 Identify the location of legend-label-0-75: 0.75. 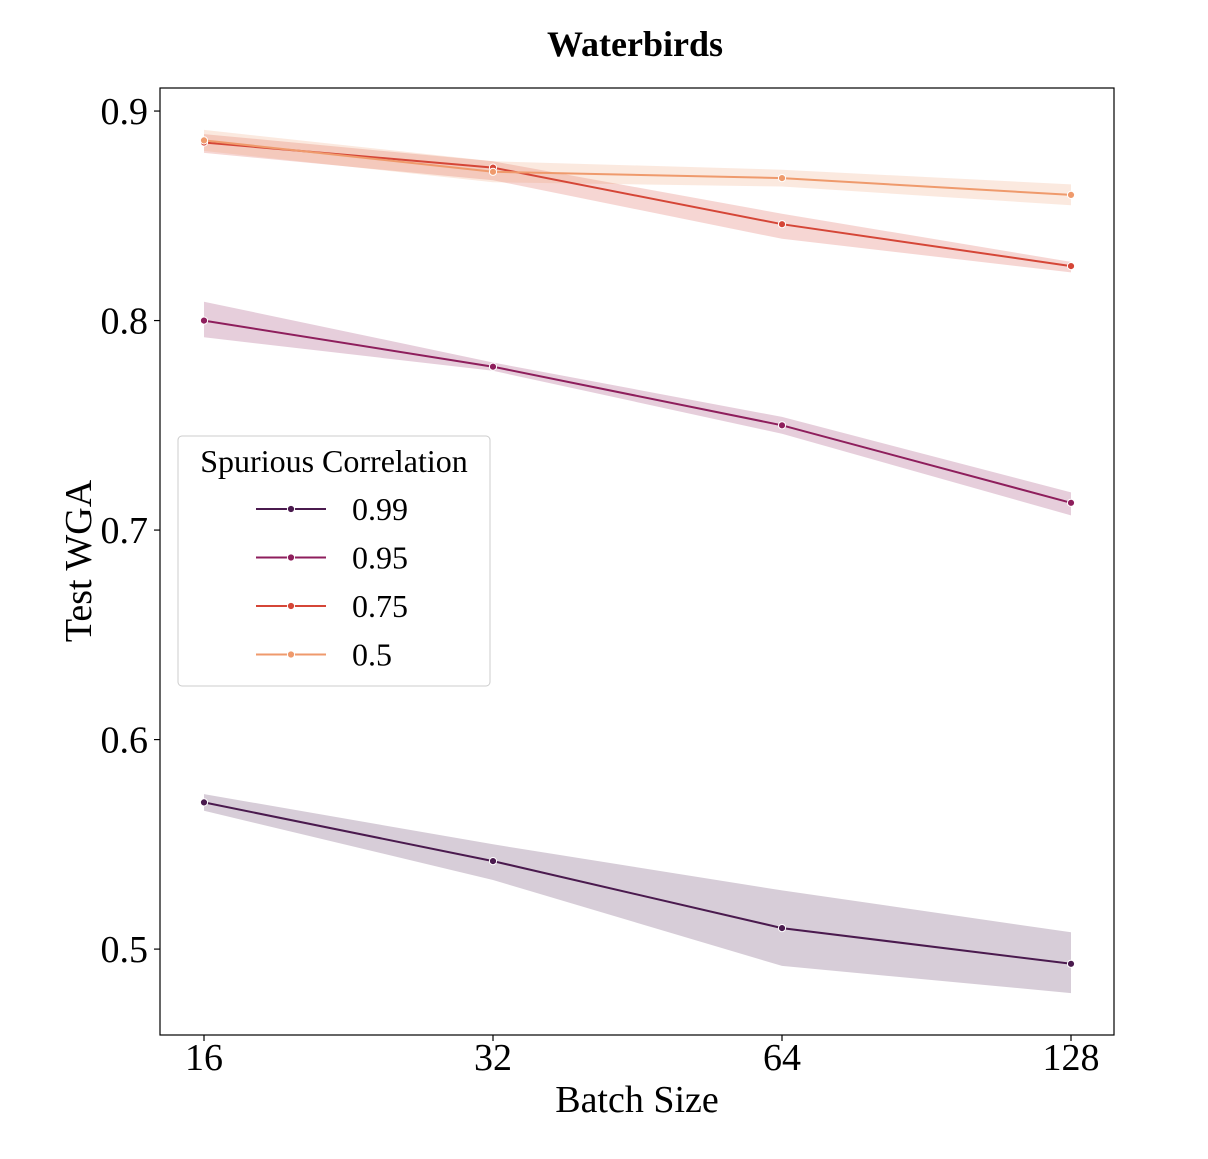
(380, 606).